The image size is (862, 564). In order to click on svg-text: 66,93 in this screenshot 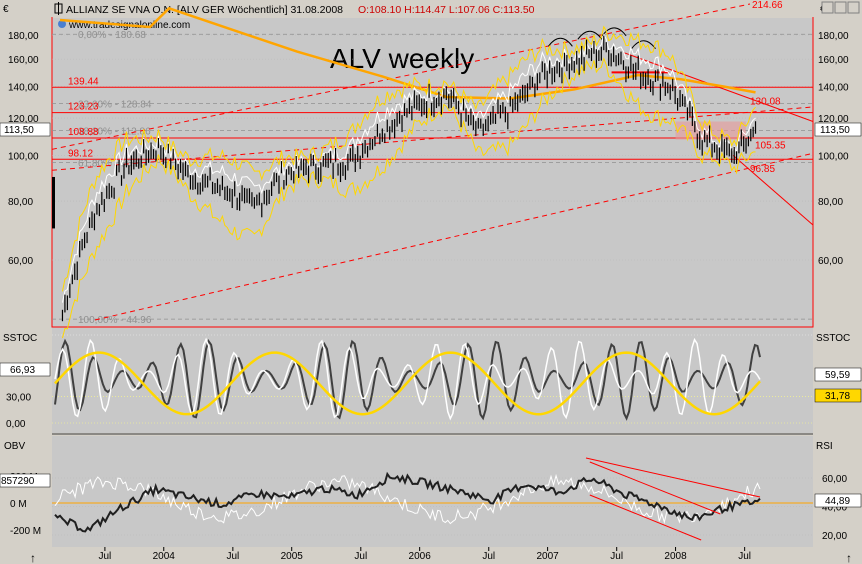, I will do `click(22, 370)`.